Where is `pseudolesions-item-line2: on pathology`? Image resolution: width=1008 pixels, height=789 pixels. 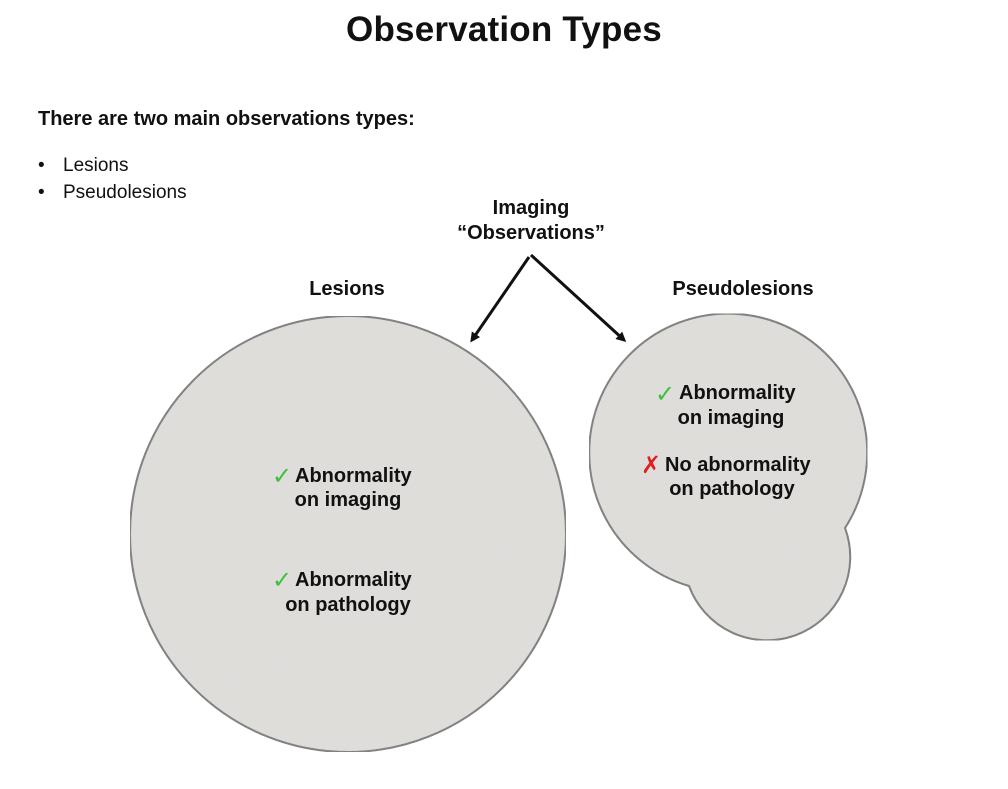 pseudolesions-item-line2: on pathology is located at coordinates (732, 489).